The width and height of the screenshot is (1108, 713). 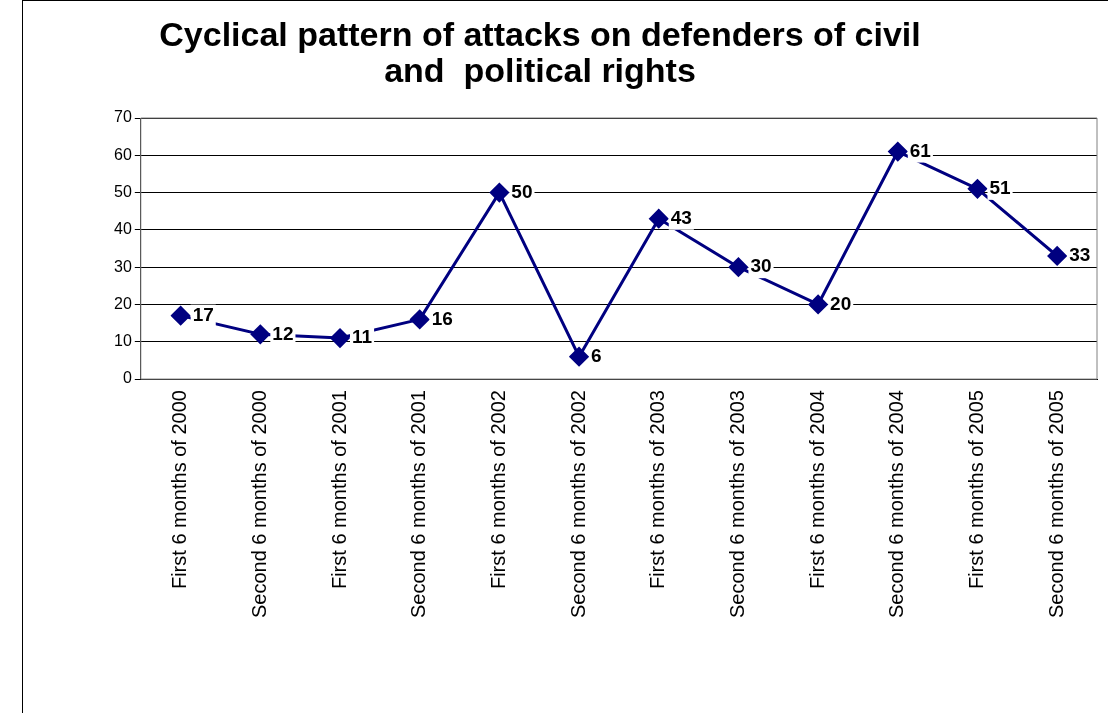 I want to click on data-label: 30, so click(x=761, y=266).